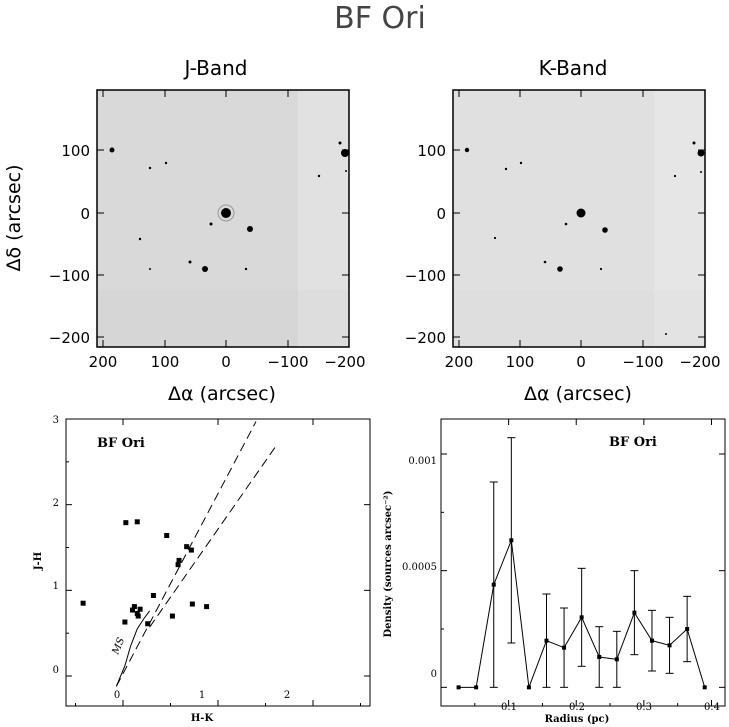 Image resolution: width=729 pixels, height=727 pixels. I want to click on rdp-x-ticklabel: 0.3, so click(644, 707).